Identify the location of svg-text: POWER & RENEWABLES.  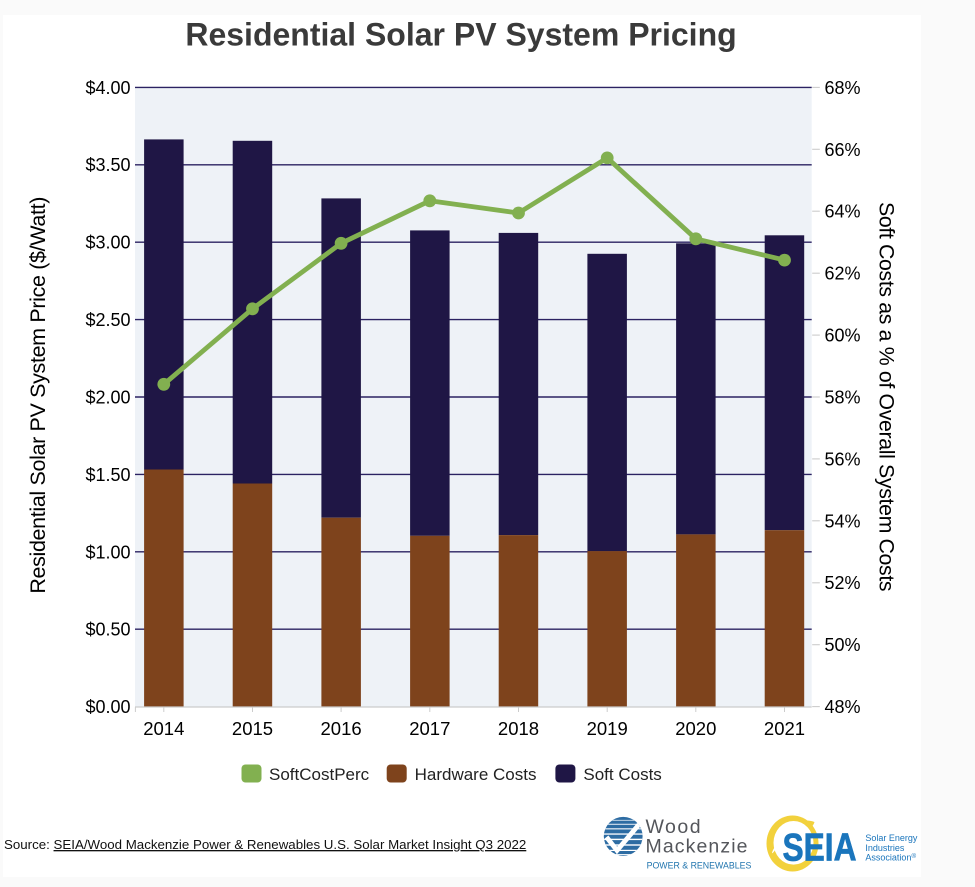
(699, 865).